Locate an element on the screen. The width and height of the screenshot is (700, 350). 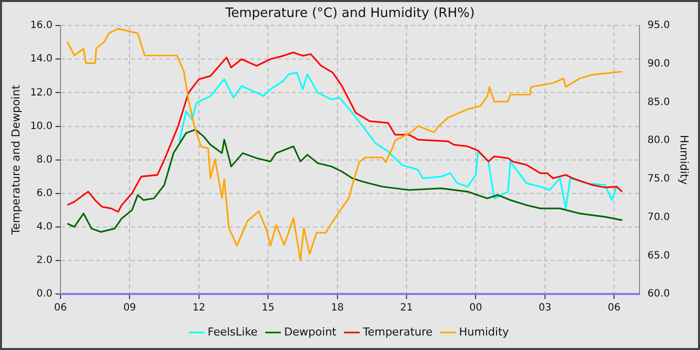
x-tick-label: 12 is located at coordinates (199, 308).